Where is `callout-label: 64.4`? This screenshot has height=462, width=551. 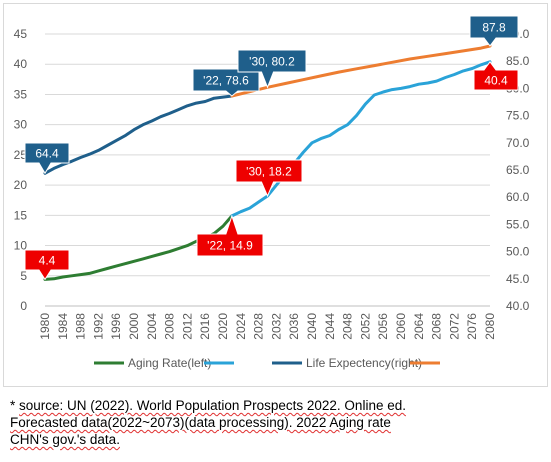
callout-label: 64.4 is located at coordinates (47, 154).